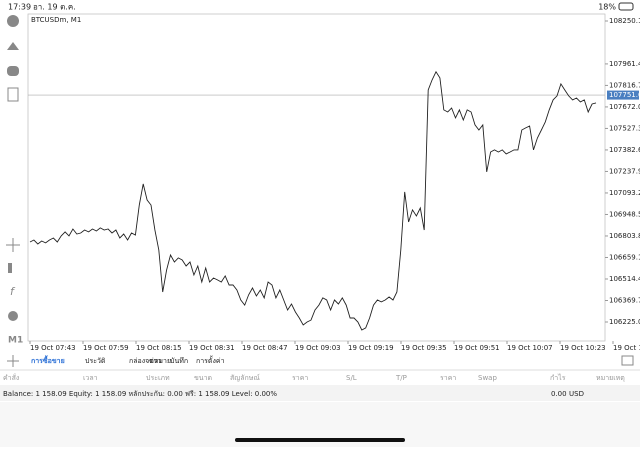 The height and width of the screenshot is (451, 640). I want to click on x-tick-label: 19 Oct 09:03, so click(318, 348).